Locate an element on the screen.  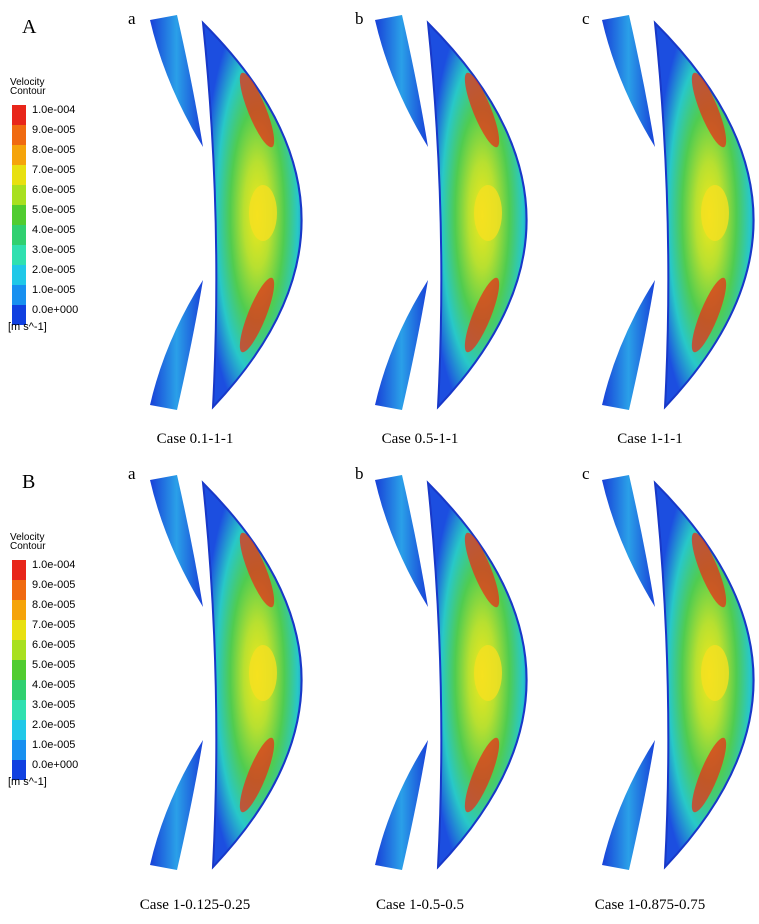
plot-caption: Case 0.1-1-1 is located at coordinates (195, 439).